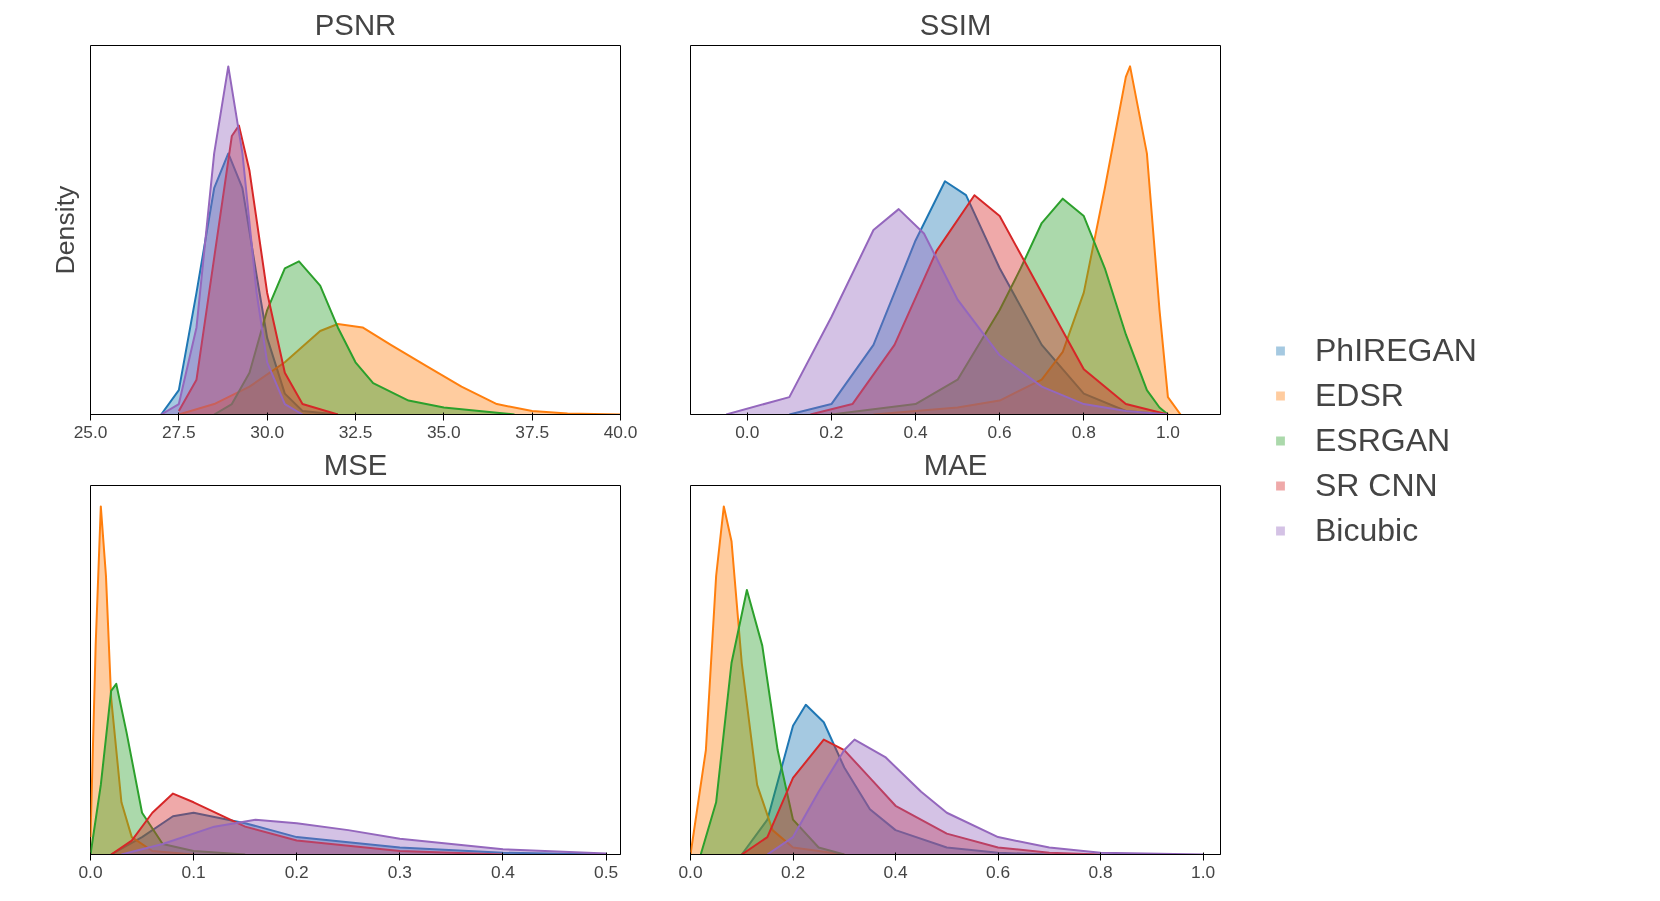  What do you see at coordinates (178, 431) in the screenshot?
I see `x-tick-label: 27.5` at bounding box center [178, 431].